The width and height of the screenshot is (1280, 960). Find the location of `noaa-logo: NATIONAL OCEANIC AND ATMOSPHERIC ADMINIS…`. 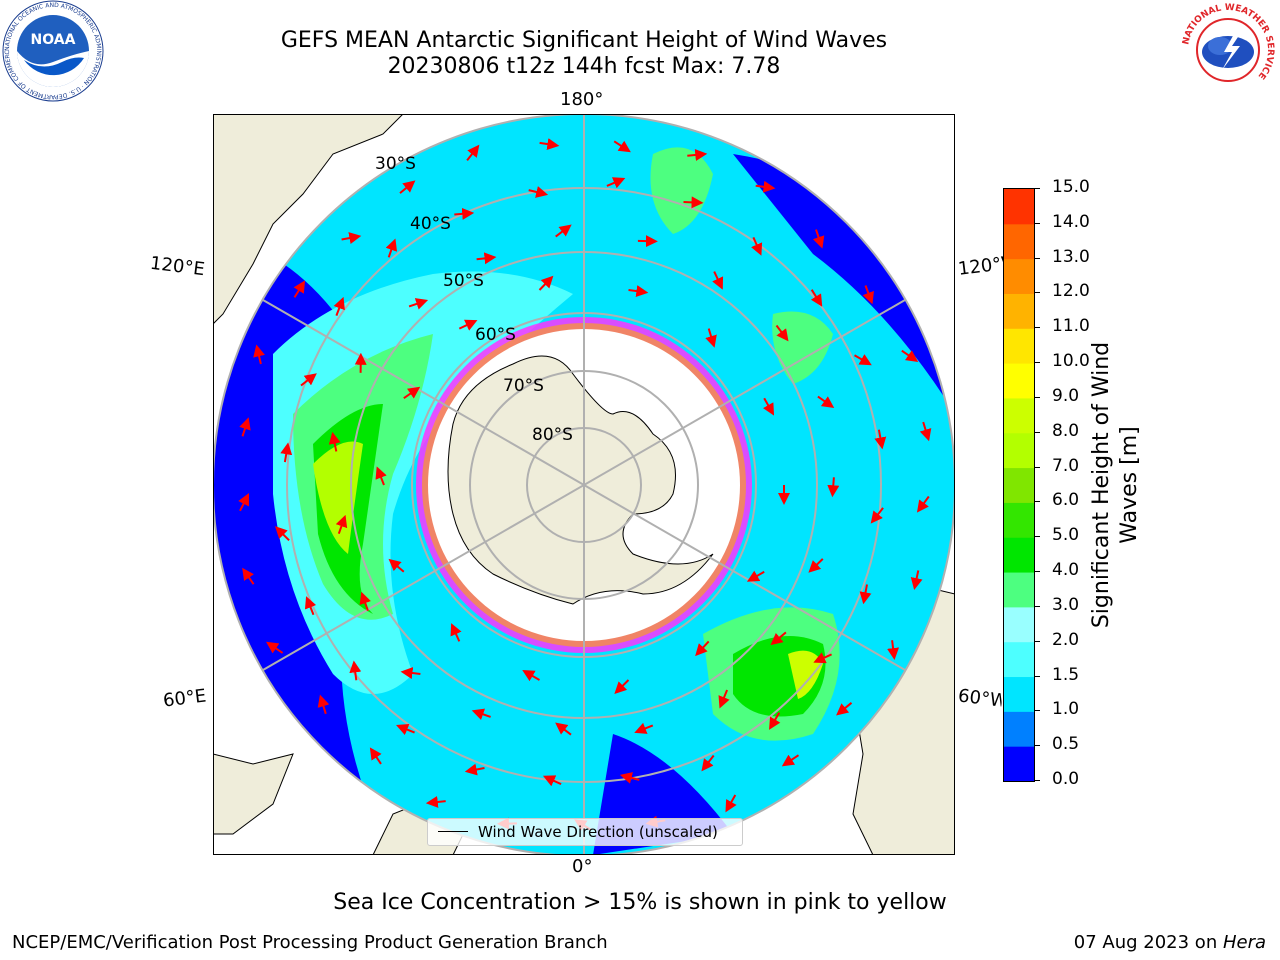

noaa-logo: NATIONAL OCEANIC AND ATMOSPHERIC ADMINIS… is located at coordinates (53, 51).